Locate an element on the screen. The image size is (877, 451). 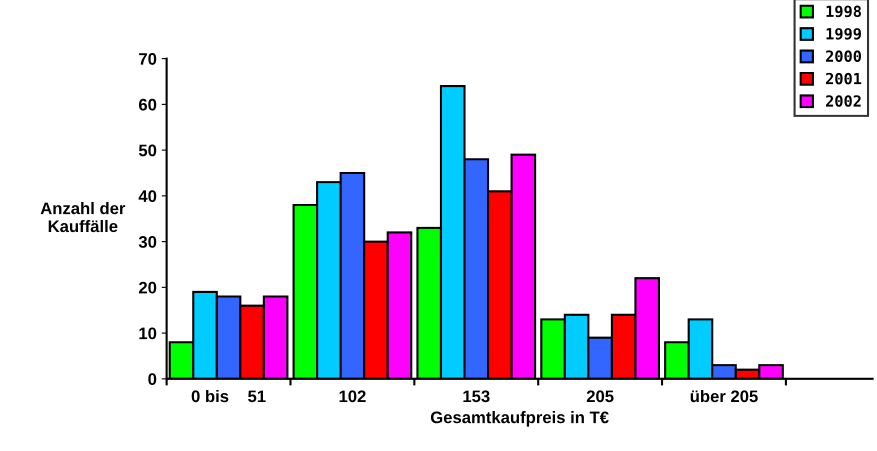
x-tick-label: 205 is located at coordinates (600, 396).